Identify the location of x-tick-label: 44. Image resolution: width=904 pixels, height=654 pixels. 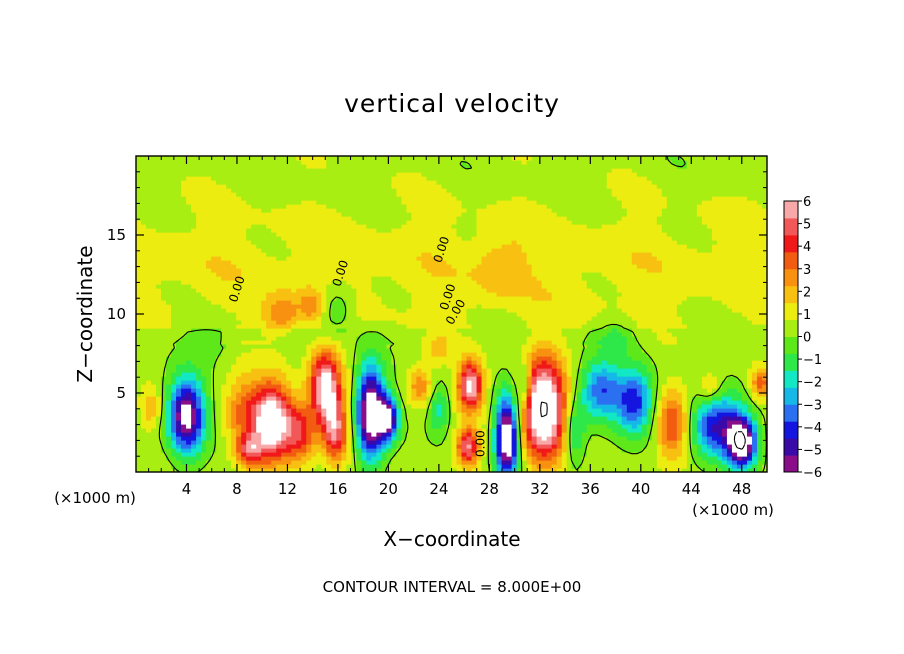
(691, 489).